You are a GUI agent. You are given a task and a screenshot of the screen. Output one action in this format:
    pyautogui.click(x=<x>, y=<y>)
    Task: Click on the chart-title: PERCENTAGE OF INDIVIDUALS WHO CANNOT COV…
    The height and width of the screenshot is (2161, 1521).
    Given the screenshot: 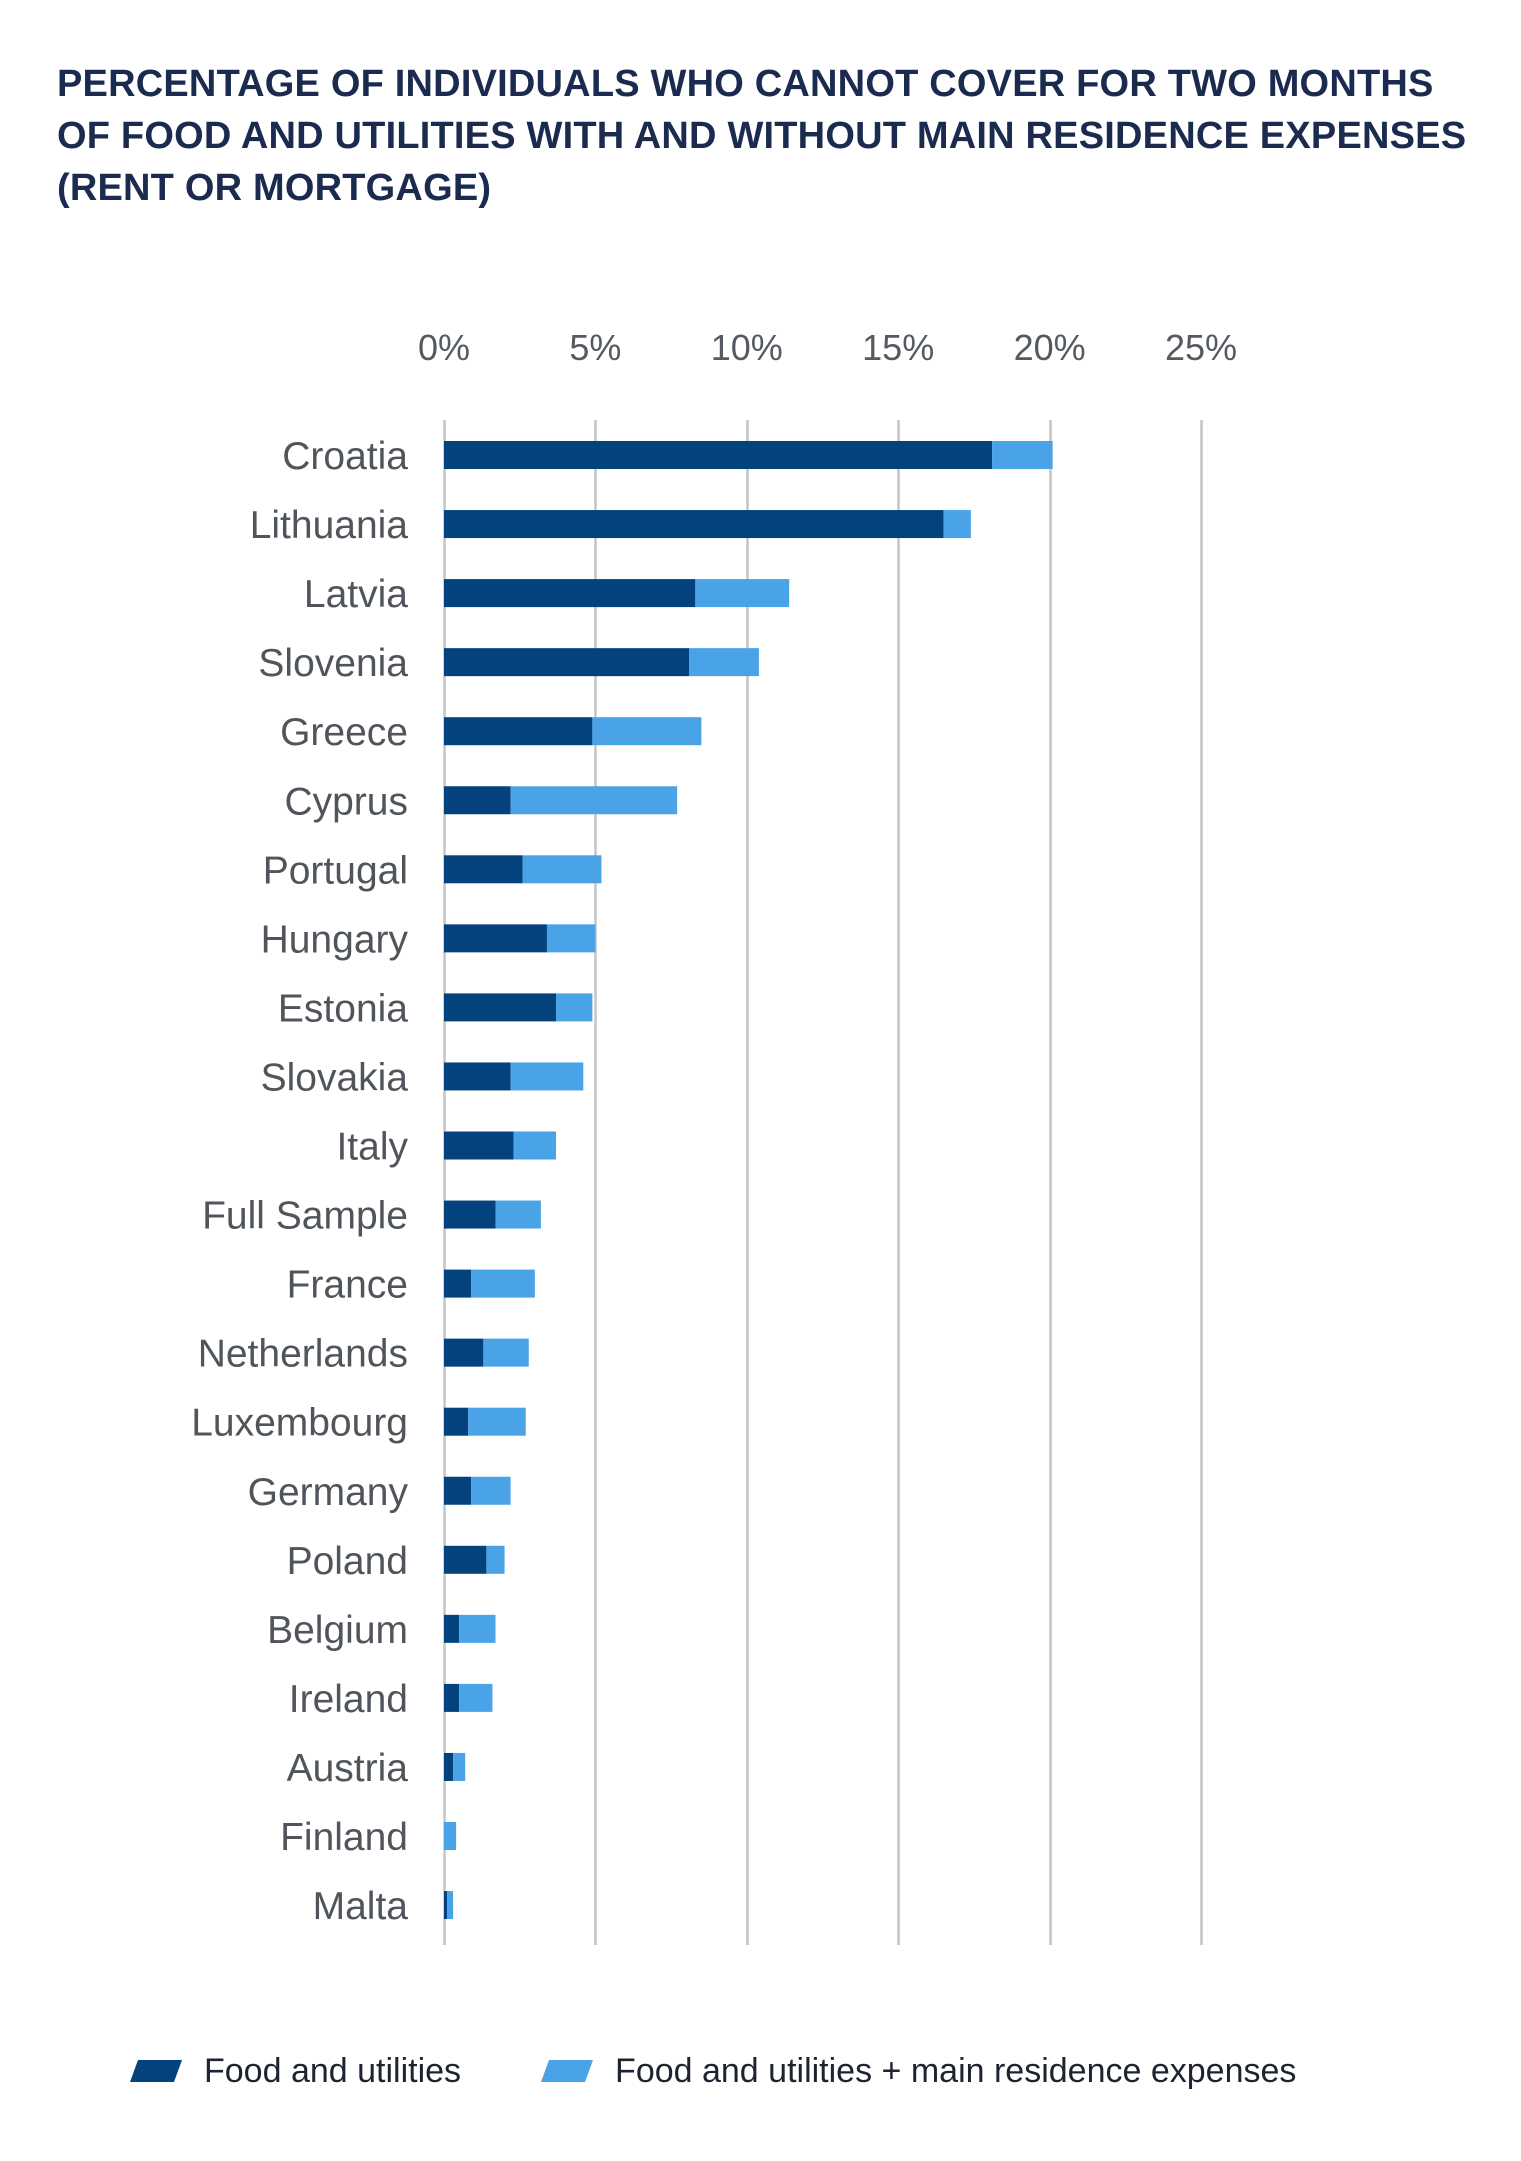 What is the action you would take?
    pyautogui.click(x=767, y=136)
    